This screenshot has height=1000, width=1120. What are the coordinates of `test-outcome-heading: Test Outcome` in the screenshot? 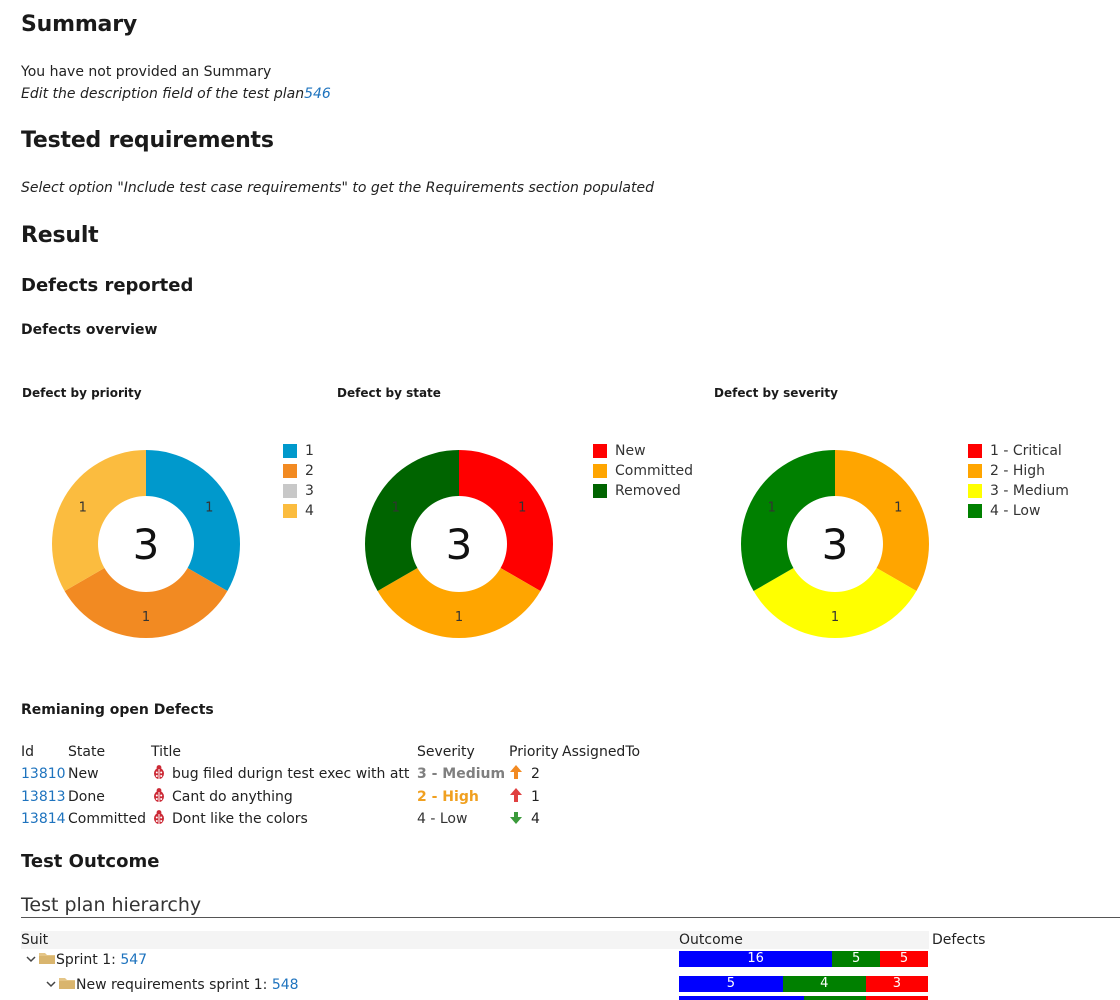 It's located at (90, 861).